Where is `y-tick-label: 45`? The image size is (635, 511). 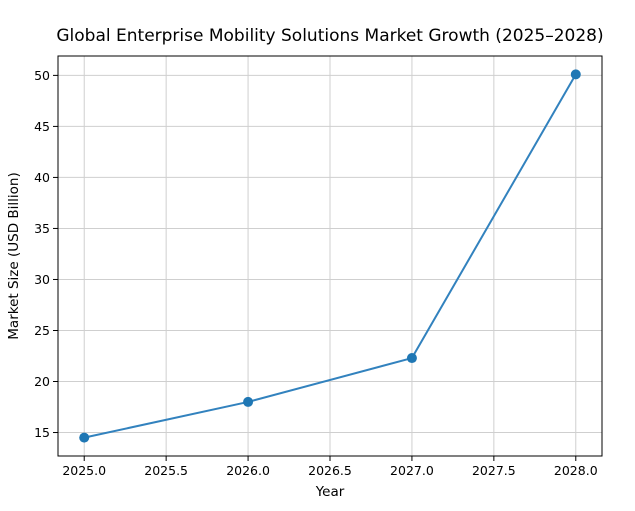 y-tick-label: 45 is located at coordinates (42, 126).